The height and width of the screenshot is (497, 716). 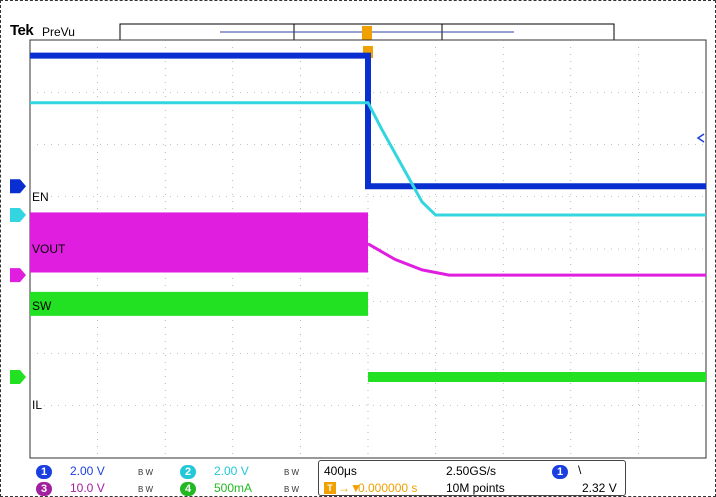 I want to click on ch4-badge: 4, so click(x=188, y=489).